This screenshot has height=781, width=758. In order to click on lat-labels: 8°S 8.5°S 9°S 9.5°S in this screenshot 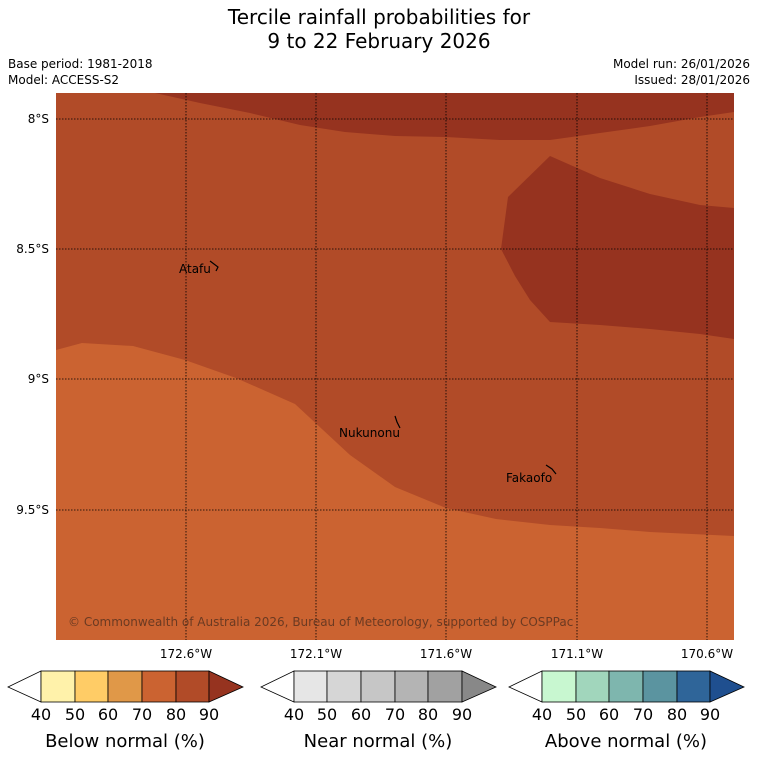, I will do `click(32, 314)`.